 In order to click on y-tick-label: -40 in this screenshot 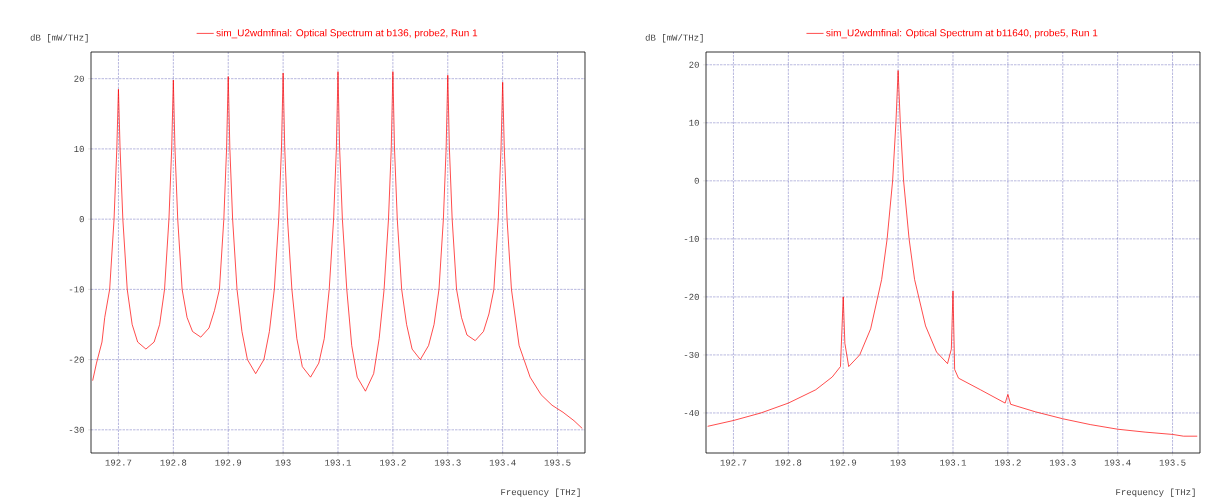, I will do `click(691, 413)`.